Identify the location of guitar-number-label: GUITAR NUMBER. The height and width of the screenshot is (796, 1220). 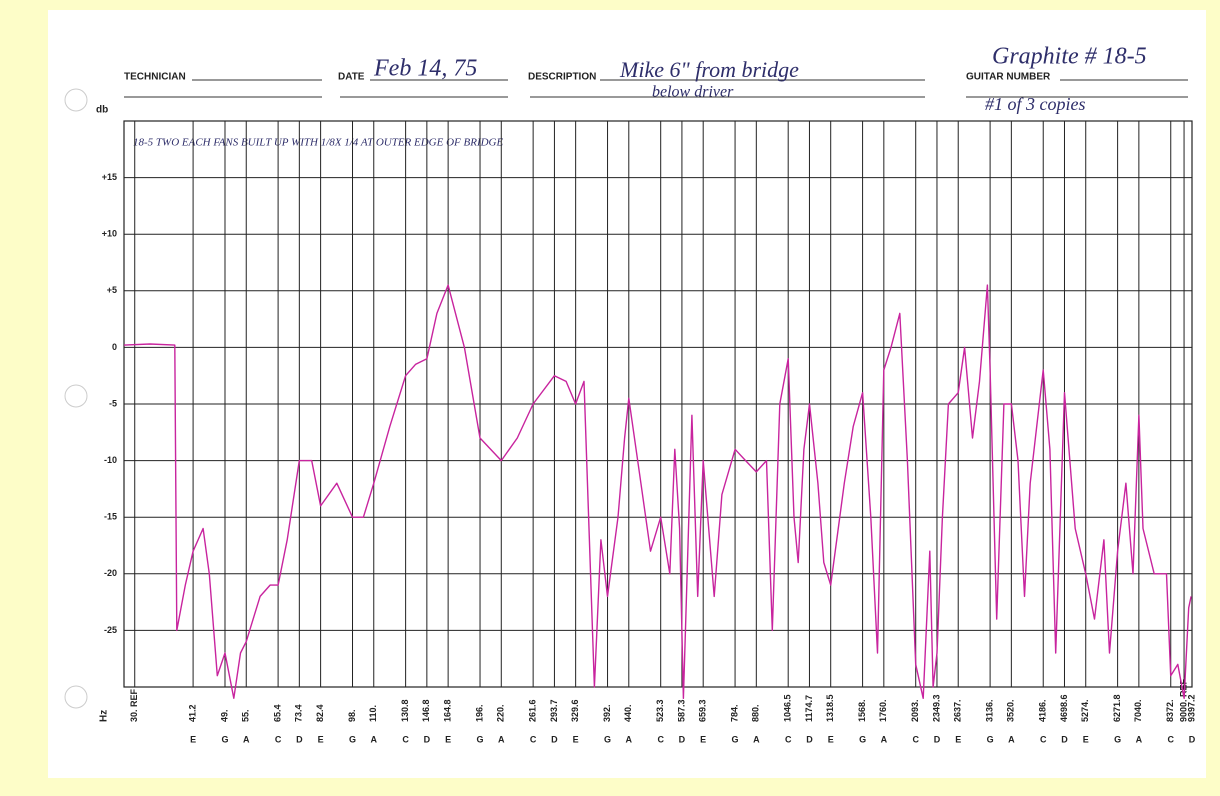
(1008, 77).